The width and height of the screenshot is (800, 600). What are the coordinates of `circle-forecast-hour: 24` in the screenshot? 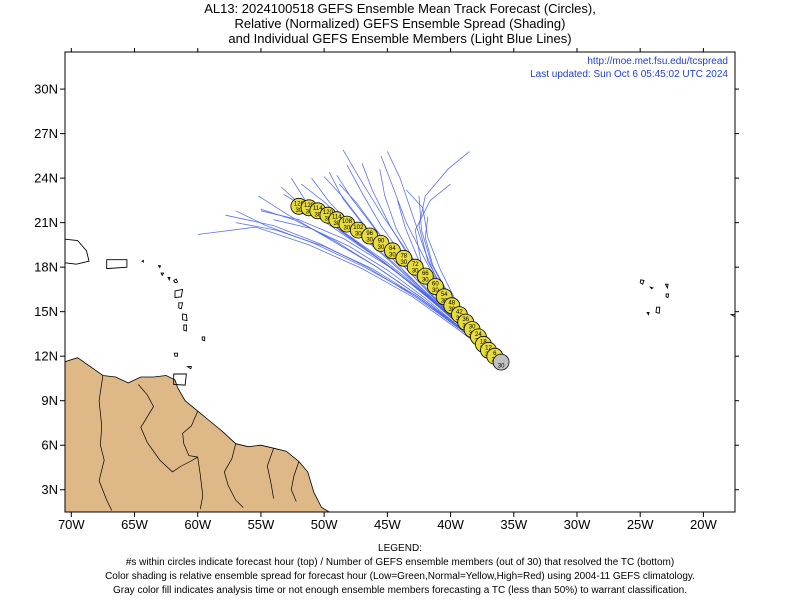 It's located at (478, 335).